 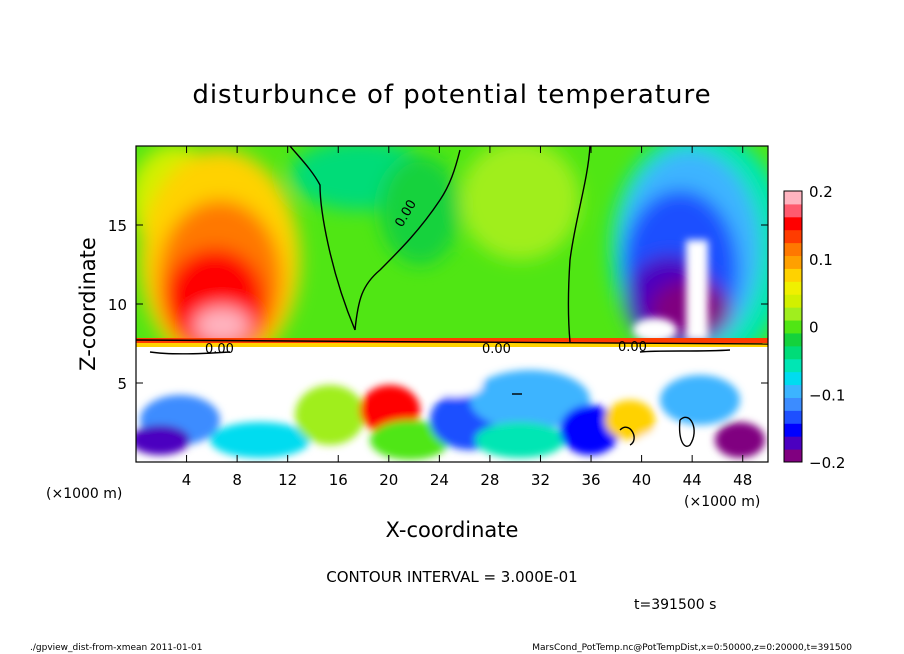 I want to click on contour-label-4: 0.00, so click(x=632, y=347).